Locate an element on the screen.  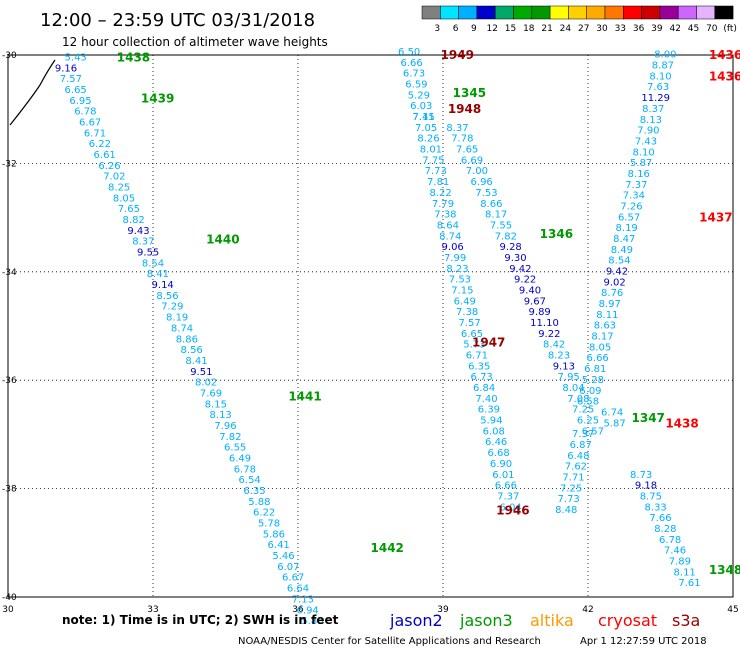
wave-height-label: 8.37 is located at coordinates (457, 128).